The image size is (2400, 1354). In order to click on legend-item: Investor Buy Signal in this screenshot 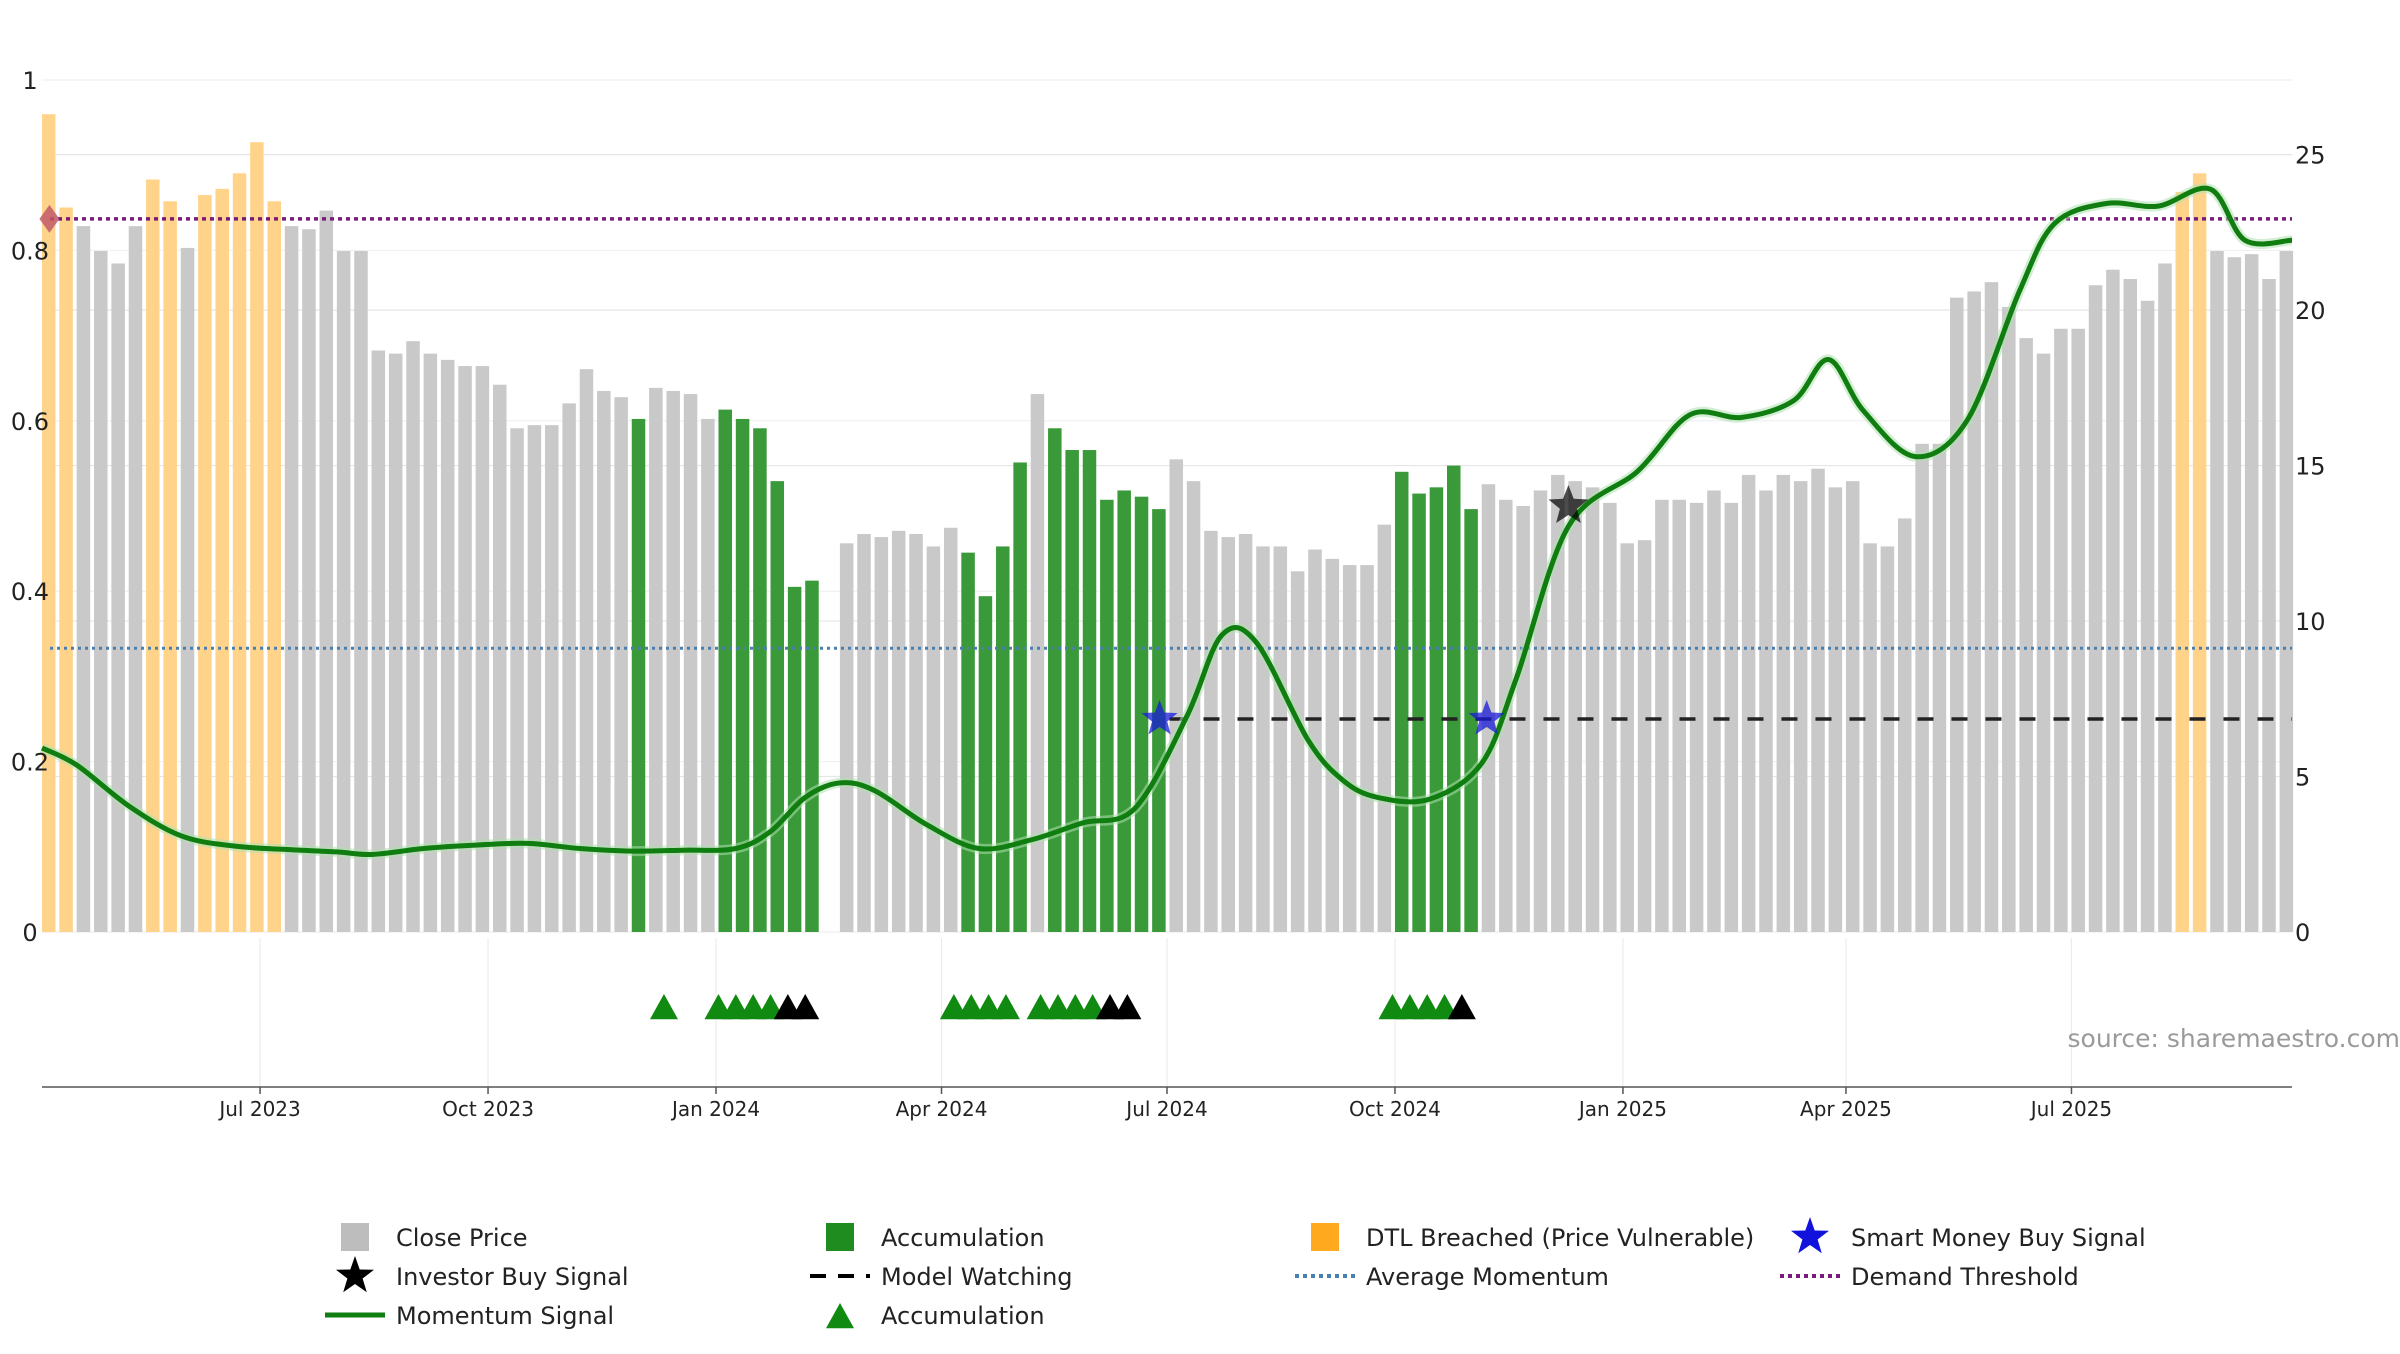, I will do `click(482, 1274)`.